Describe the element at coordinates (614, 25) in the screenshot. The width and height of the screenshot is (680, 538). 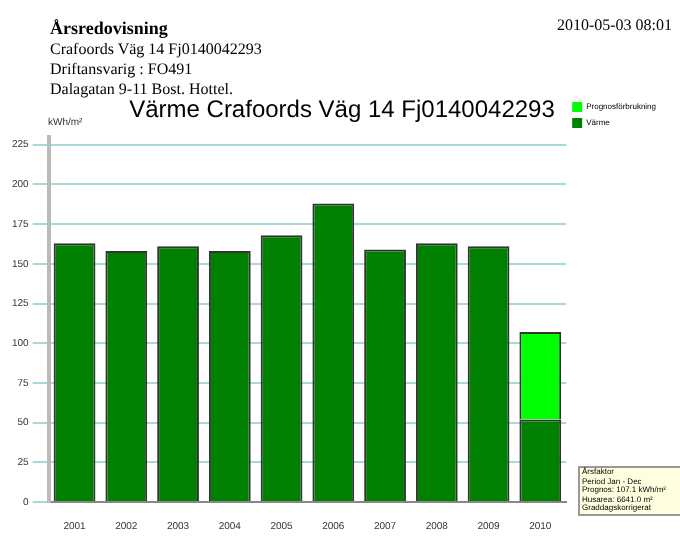
I see `text: 2010-05-03 08:01` at that location.